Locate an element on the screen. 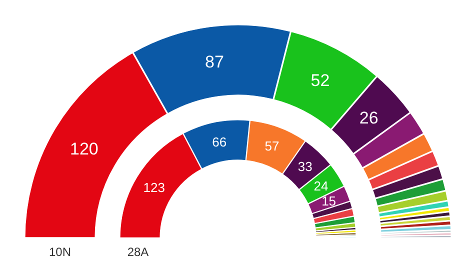 The width and height of the screenshot is (452, 273). data-label: 52 is located at coordinates (320, 80).